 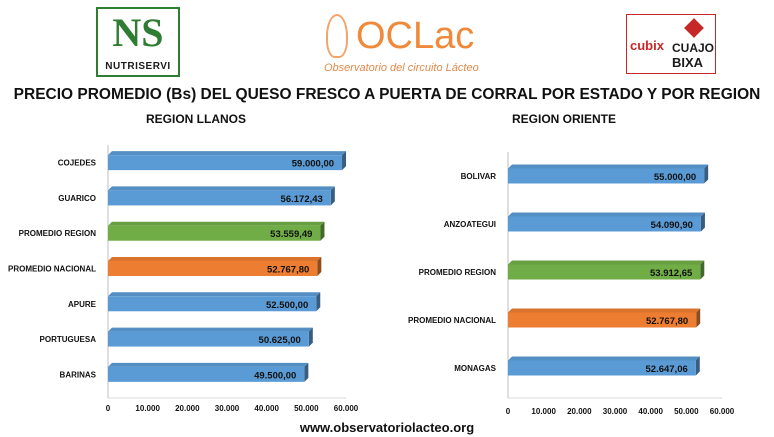 I want to click on bar-top-llanos-promedio-nacional, so click(x=215, y=259).